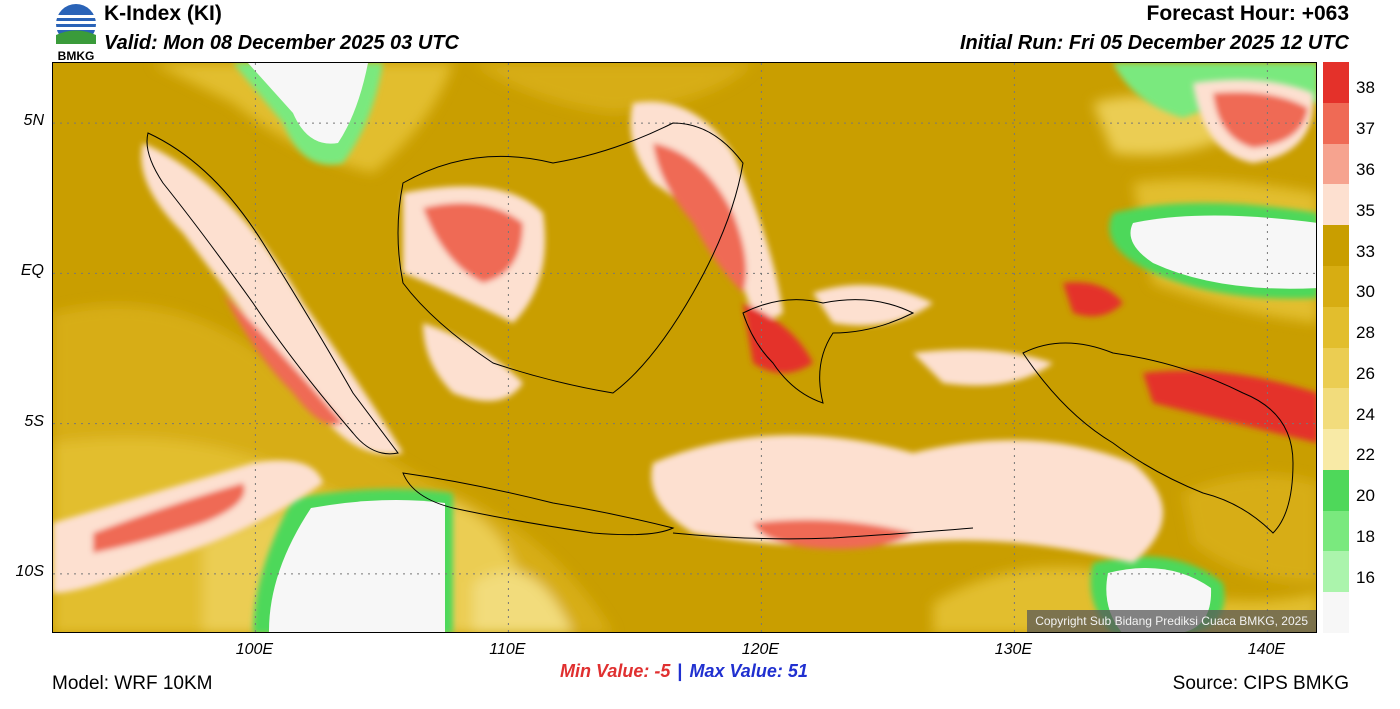 The image size is (1400, 709). What do you see at coordinates (33, 121) in the screenshot?
I see `lat-tick-label: 5N` at bounding box center [33, 121].